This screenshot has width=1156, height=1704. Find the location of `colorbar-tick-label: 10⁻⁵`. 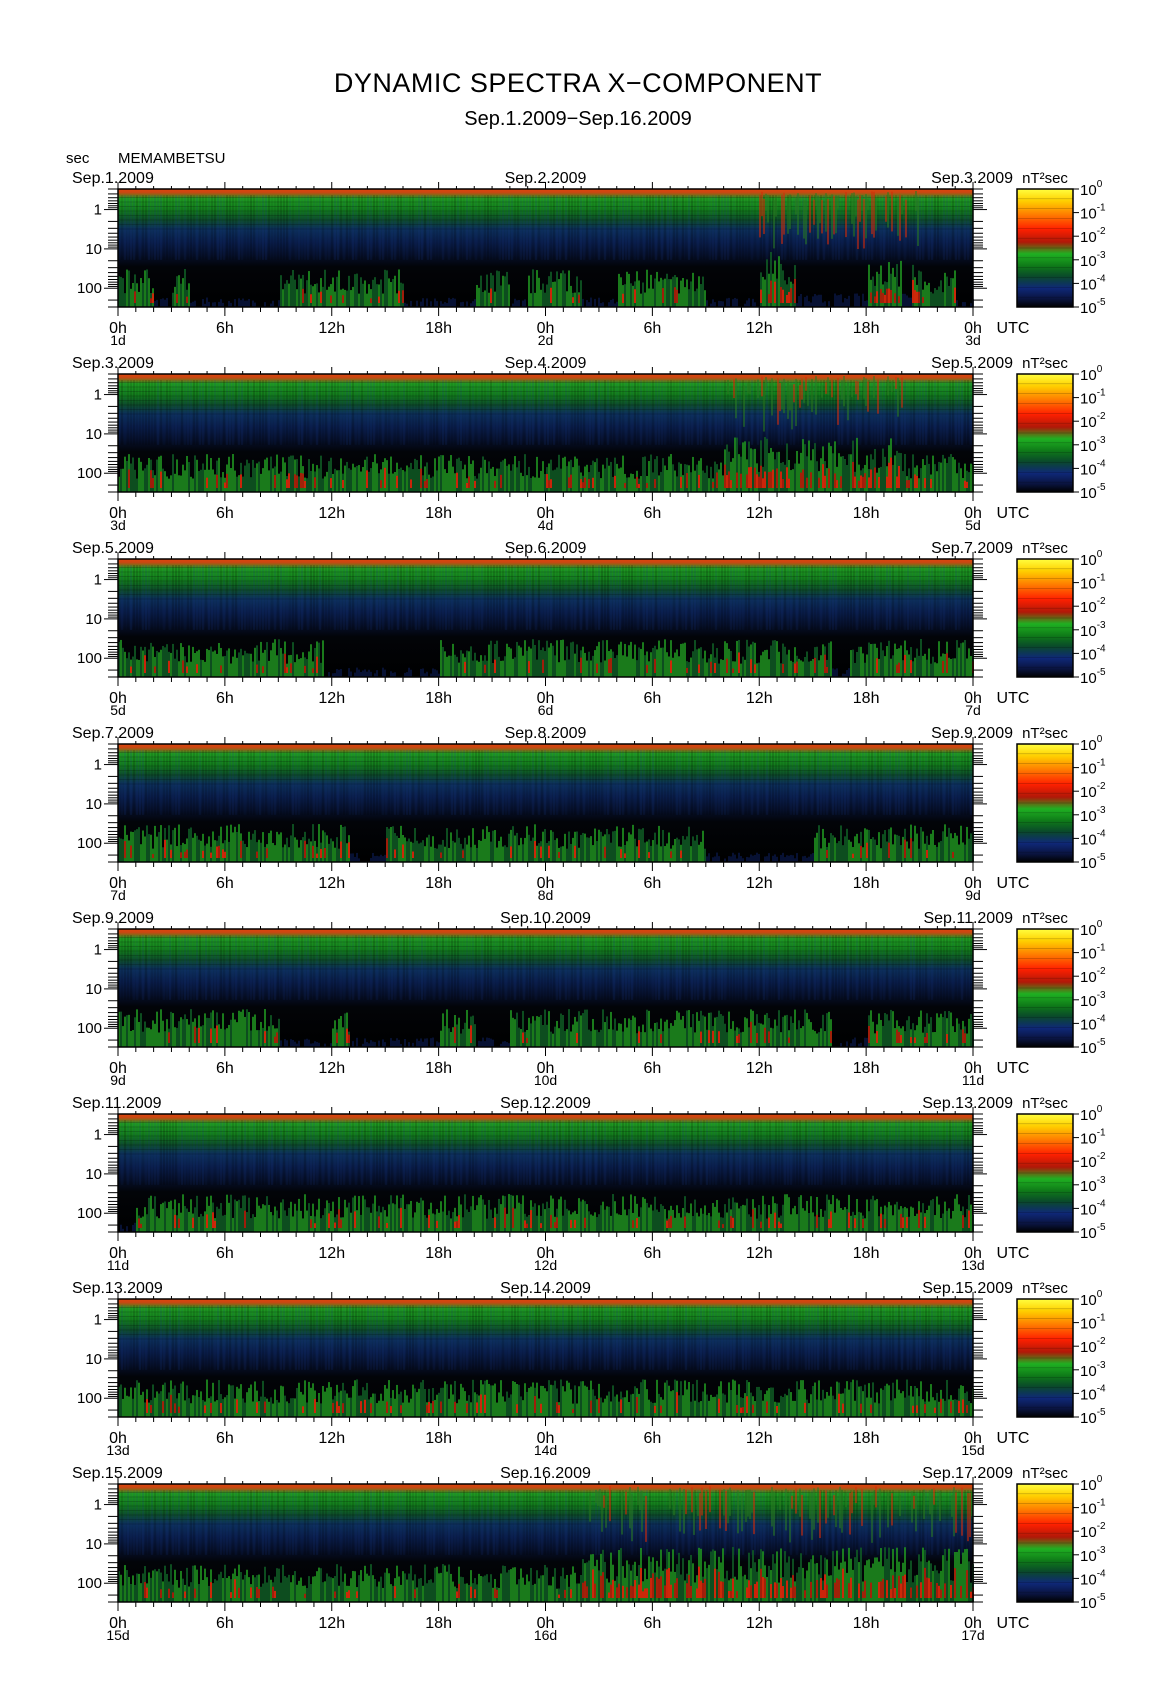

colorbar-tick-label: 10⁻⁵ is located at coordinates (1093, 492).